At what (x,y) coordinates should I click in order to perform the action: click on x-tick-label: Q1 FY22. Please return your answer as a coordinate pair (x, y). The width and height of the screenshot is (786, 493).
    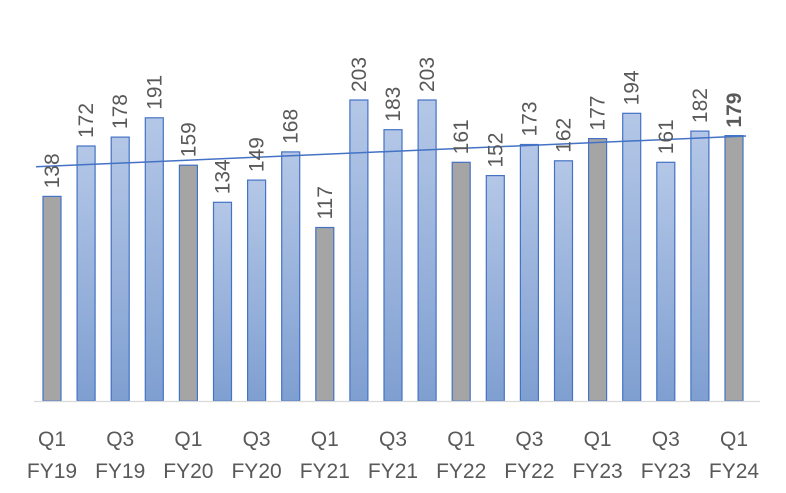
    Looking at the image, I should click on (461, 455).